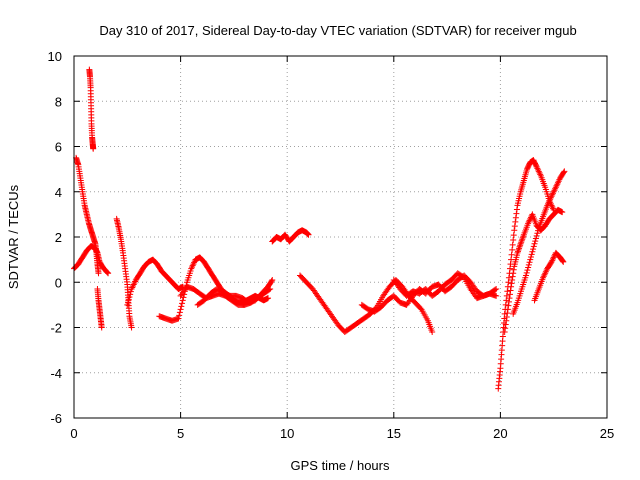 This screenshot has width=640, height=480. I want to click on y-tick-label: 4, so click(58, 192).